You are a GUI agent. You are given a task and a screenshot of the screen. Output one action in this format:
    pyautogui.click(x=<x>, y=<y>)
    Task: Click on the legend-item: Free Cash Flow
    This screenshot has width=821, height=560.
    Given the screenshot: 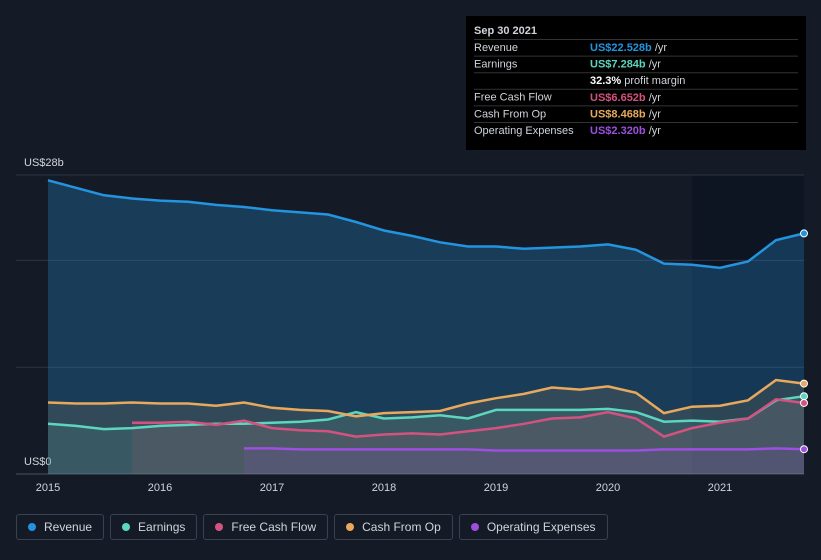 What is the action you would take?
    pyautogui.click(x=266, y=527)
    